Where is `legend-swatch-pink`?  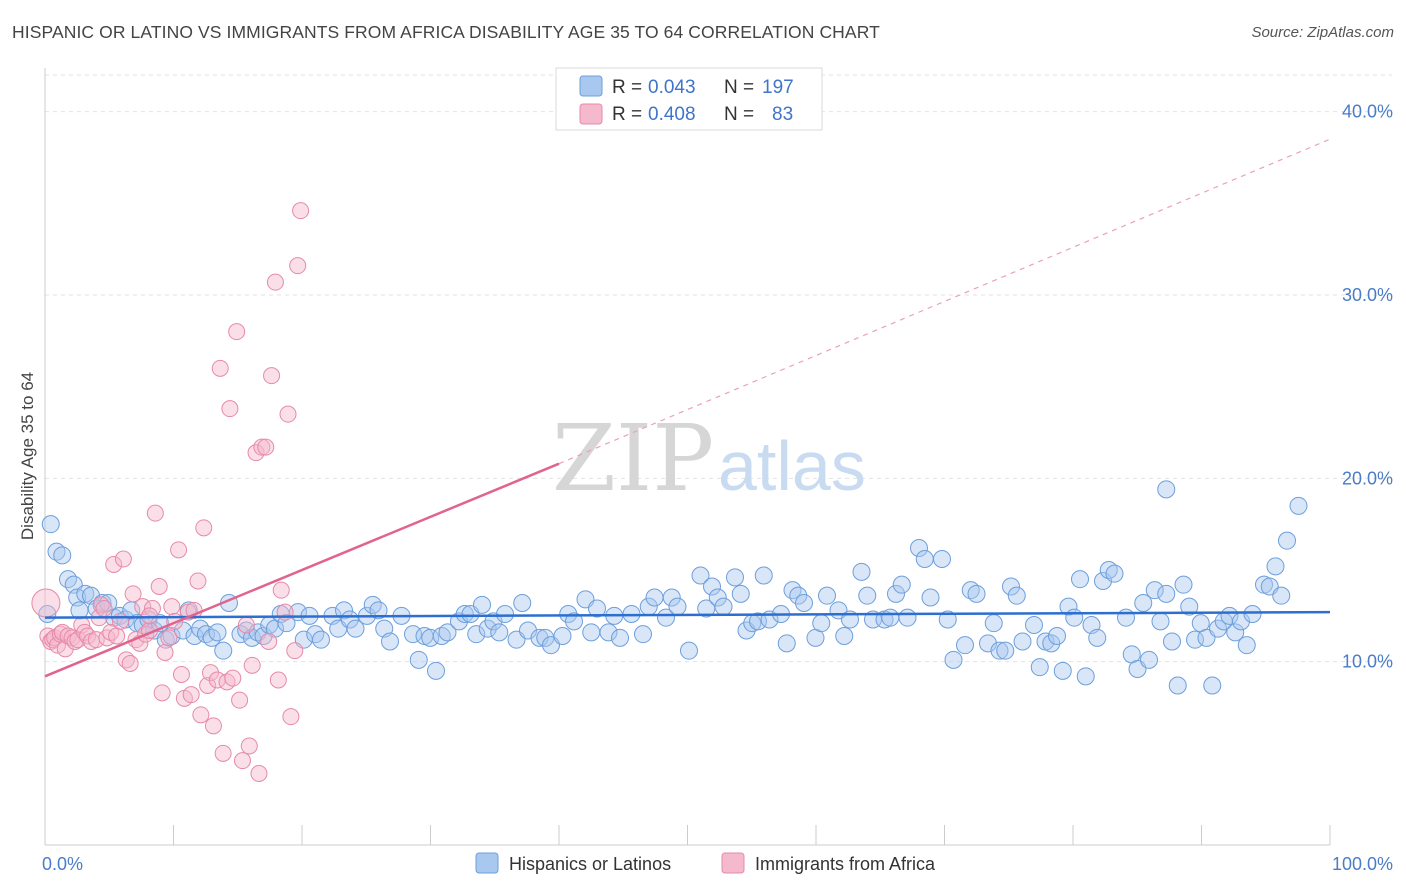 legend-swatch-pink is located at coordinates (591, 114).